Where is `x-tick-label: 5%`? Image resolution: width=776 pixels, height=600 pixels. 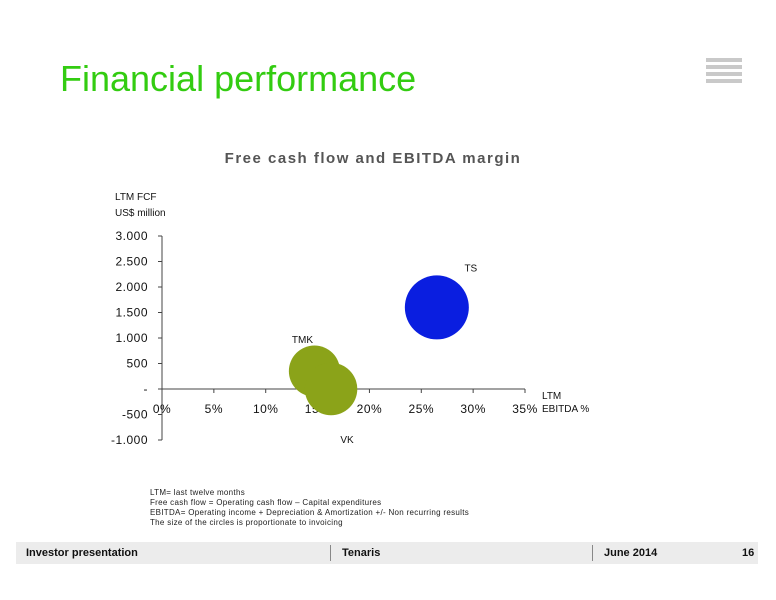 x-tick-label: 5% is located at coordinates (214, 409).